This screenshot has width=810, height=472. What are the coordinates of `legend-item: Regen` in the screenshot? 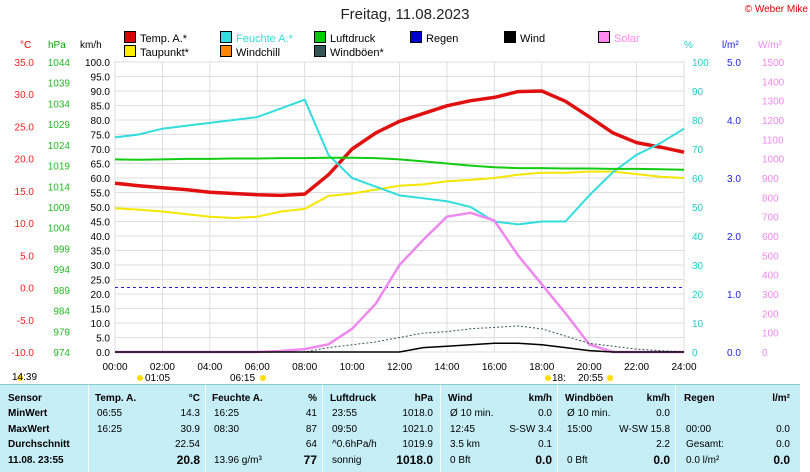 It's located at (434, 38).